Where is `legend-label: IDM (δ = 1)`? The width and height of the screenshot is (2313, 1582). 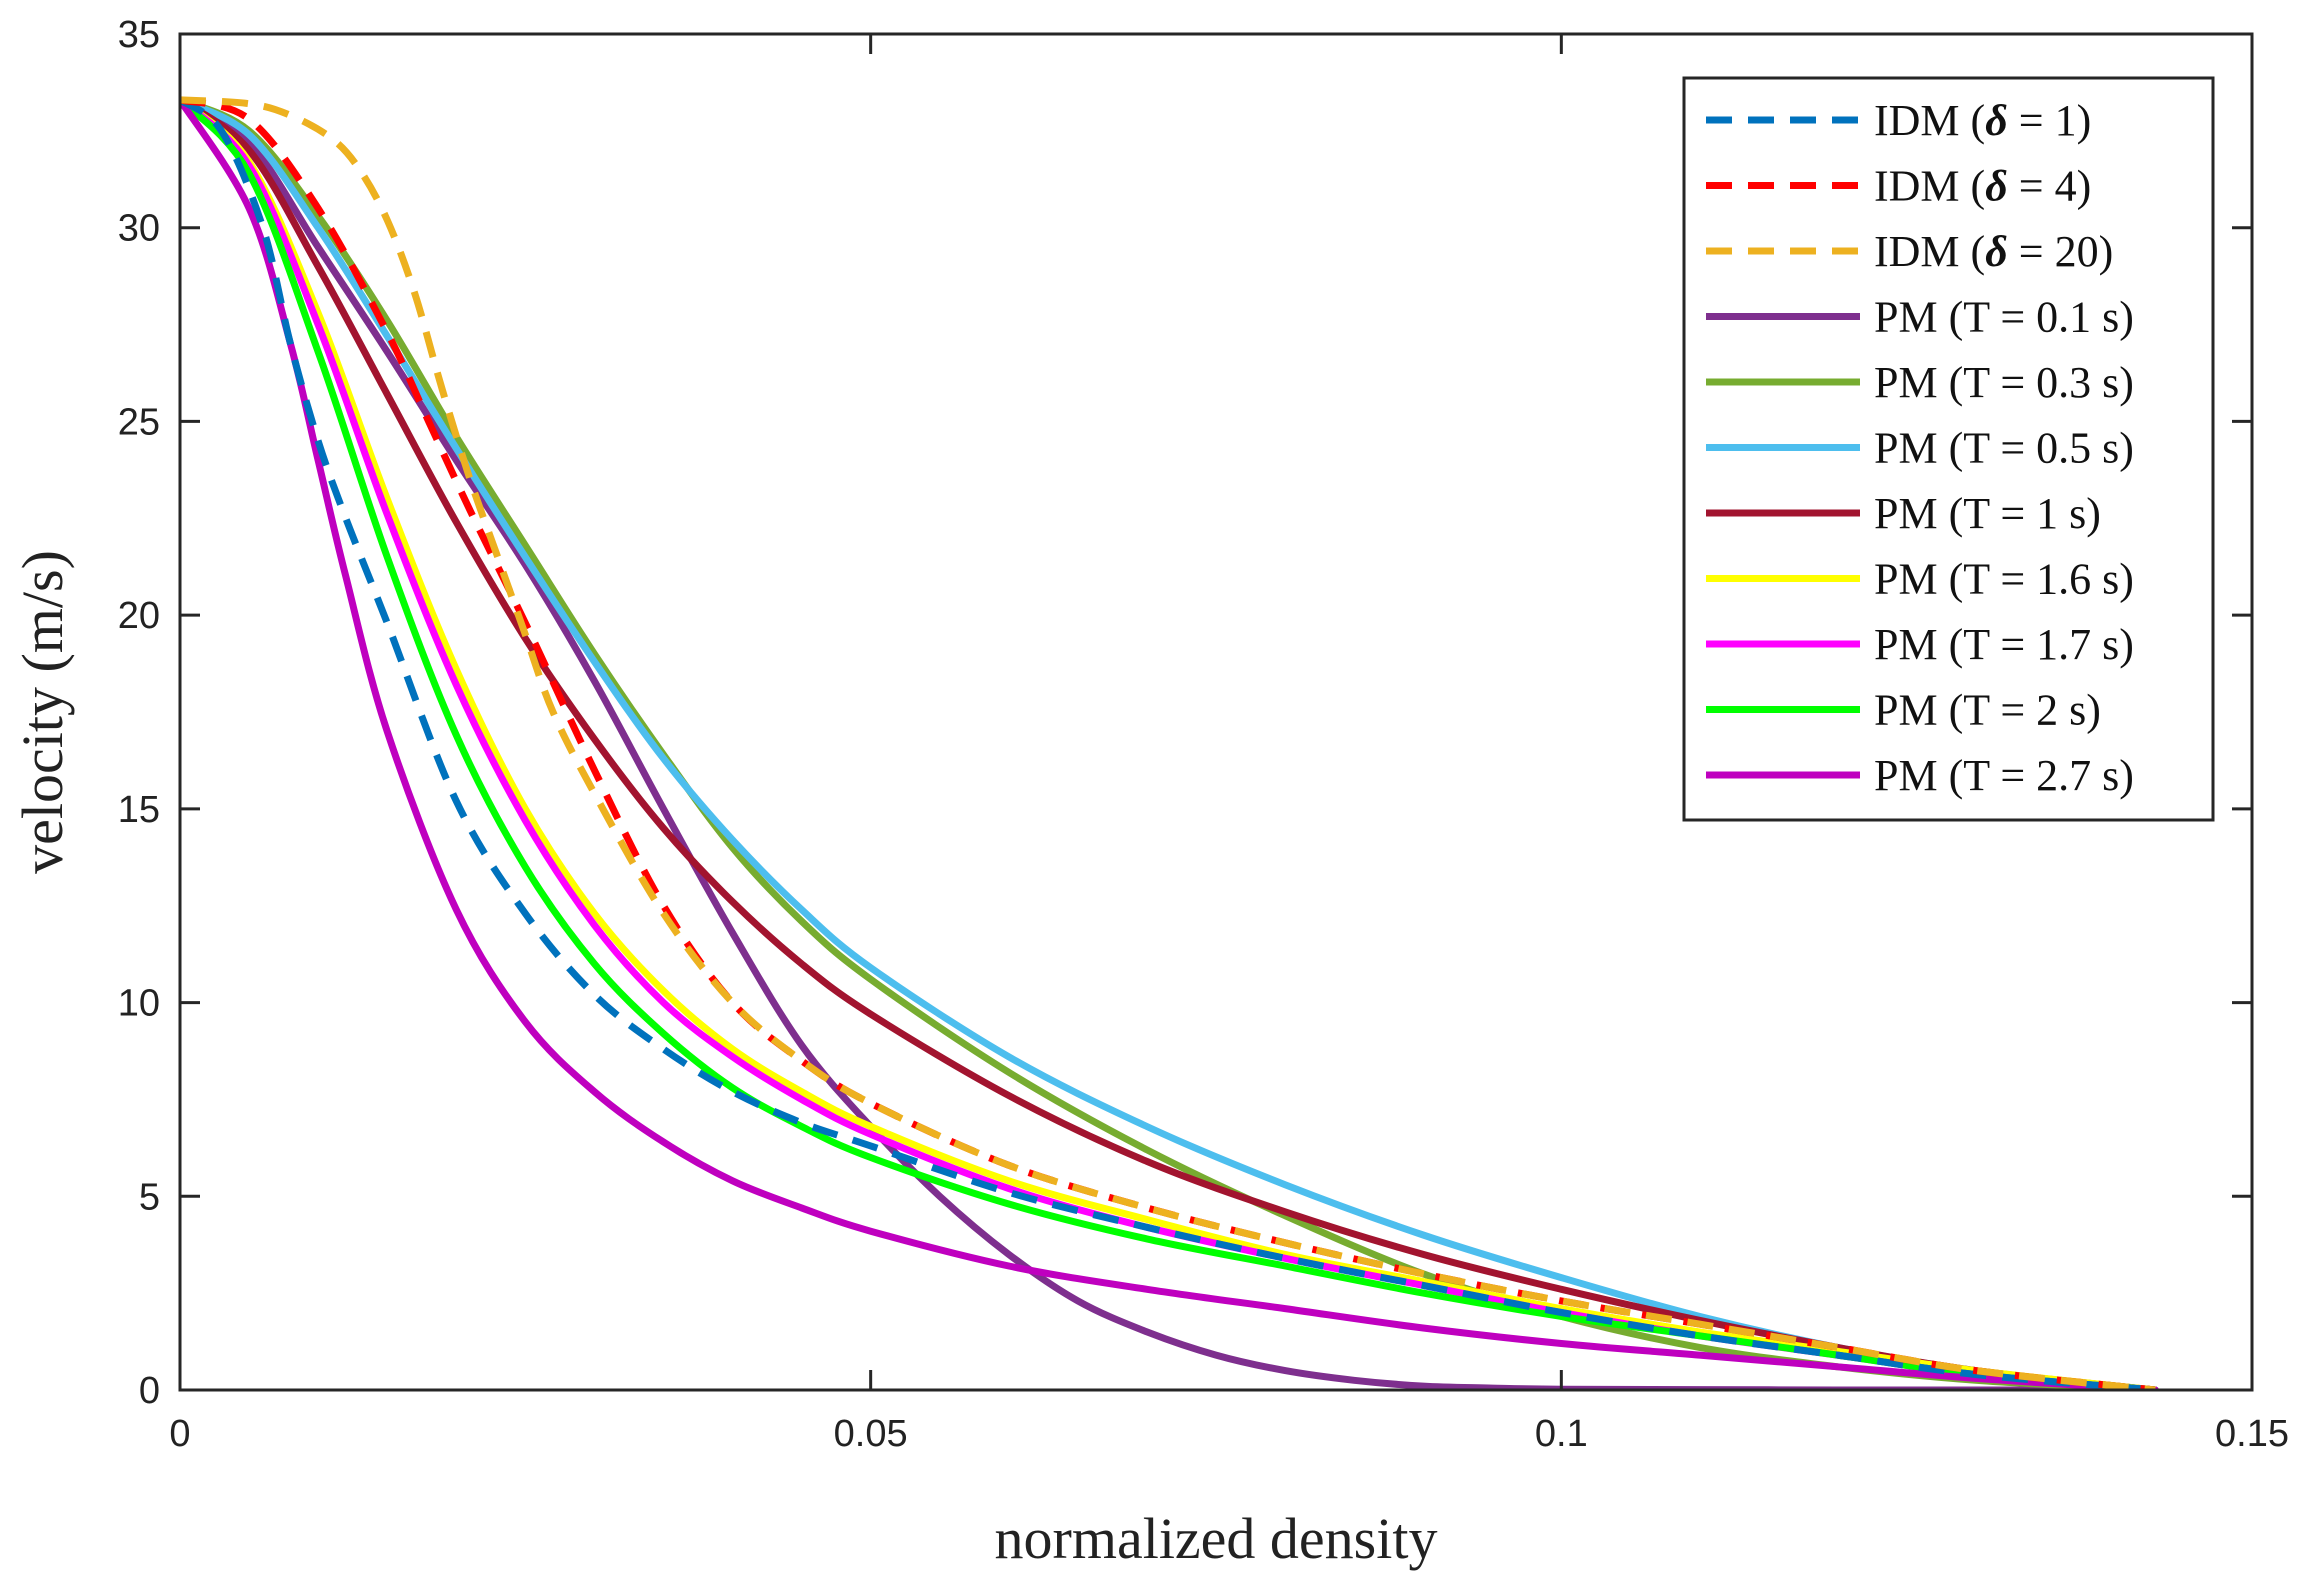
legend-label: IDM (δ = 1) is located at coordinates (1982, 120).